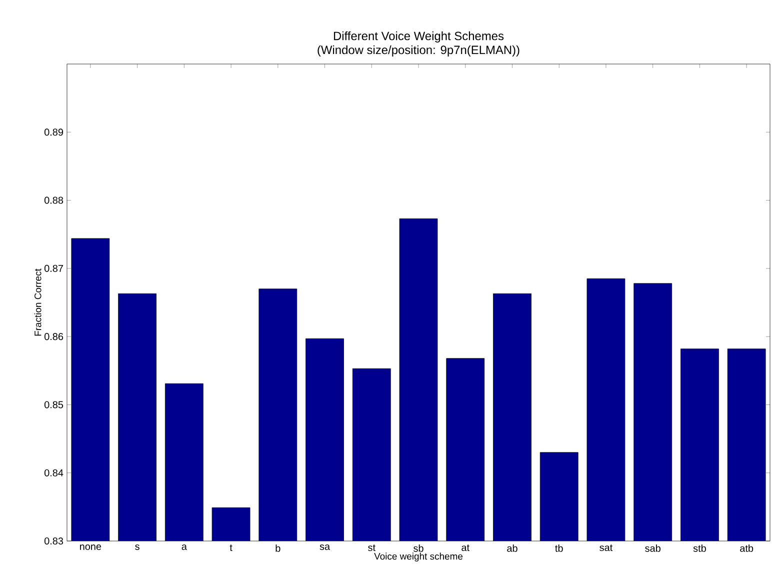 This screenshot has height=584, width=772. Describe the element at coordinates (419, 51) in the screenshot. I see `chart-subtitle: (Window size/position: 9p7n(ELMAN))` at that location.